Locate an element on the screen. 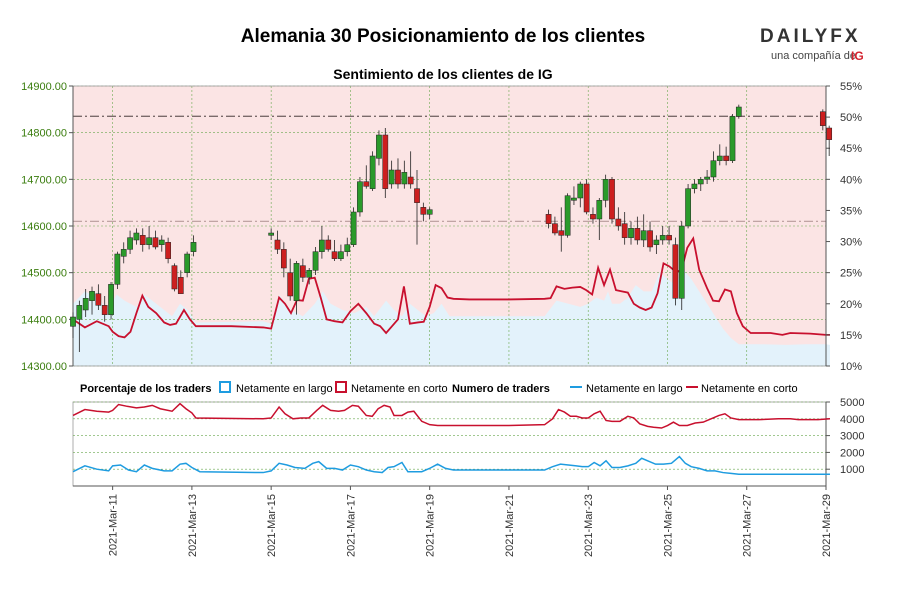 Image resolution: width=900 pixels, height=600 pixels. count-tick-label: 1000 is located at coordinates (852, 470).